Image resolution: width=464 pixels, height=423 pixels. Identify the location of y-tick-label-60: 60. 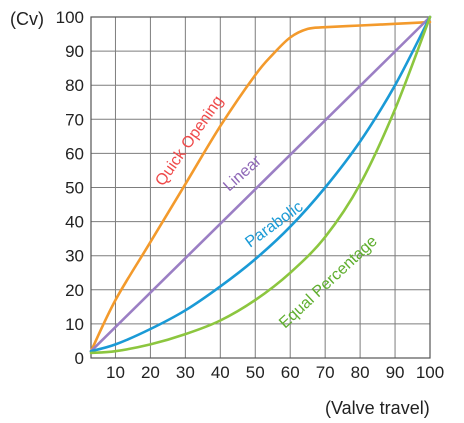
(74, 153).